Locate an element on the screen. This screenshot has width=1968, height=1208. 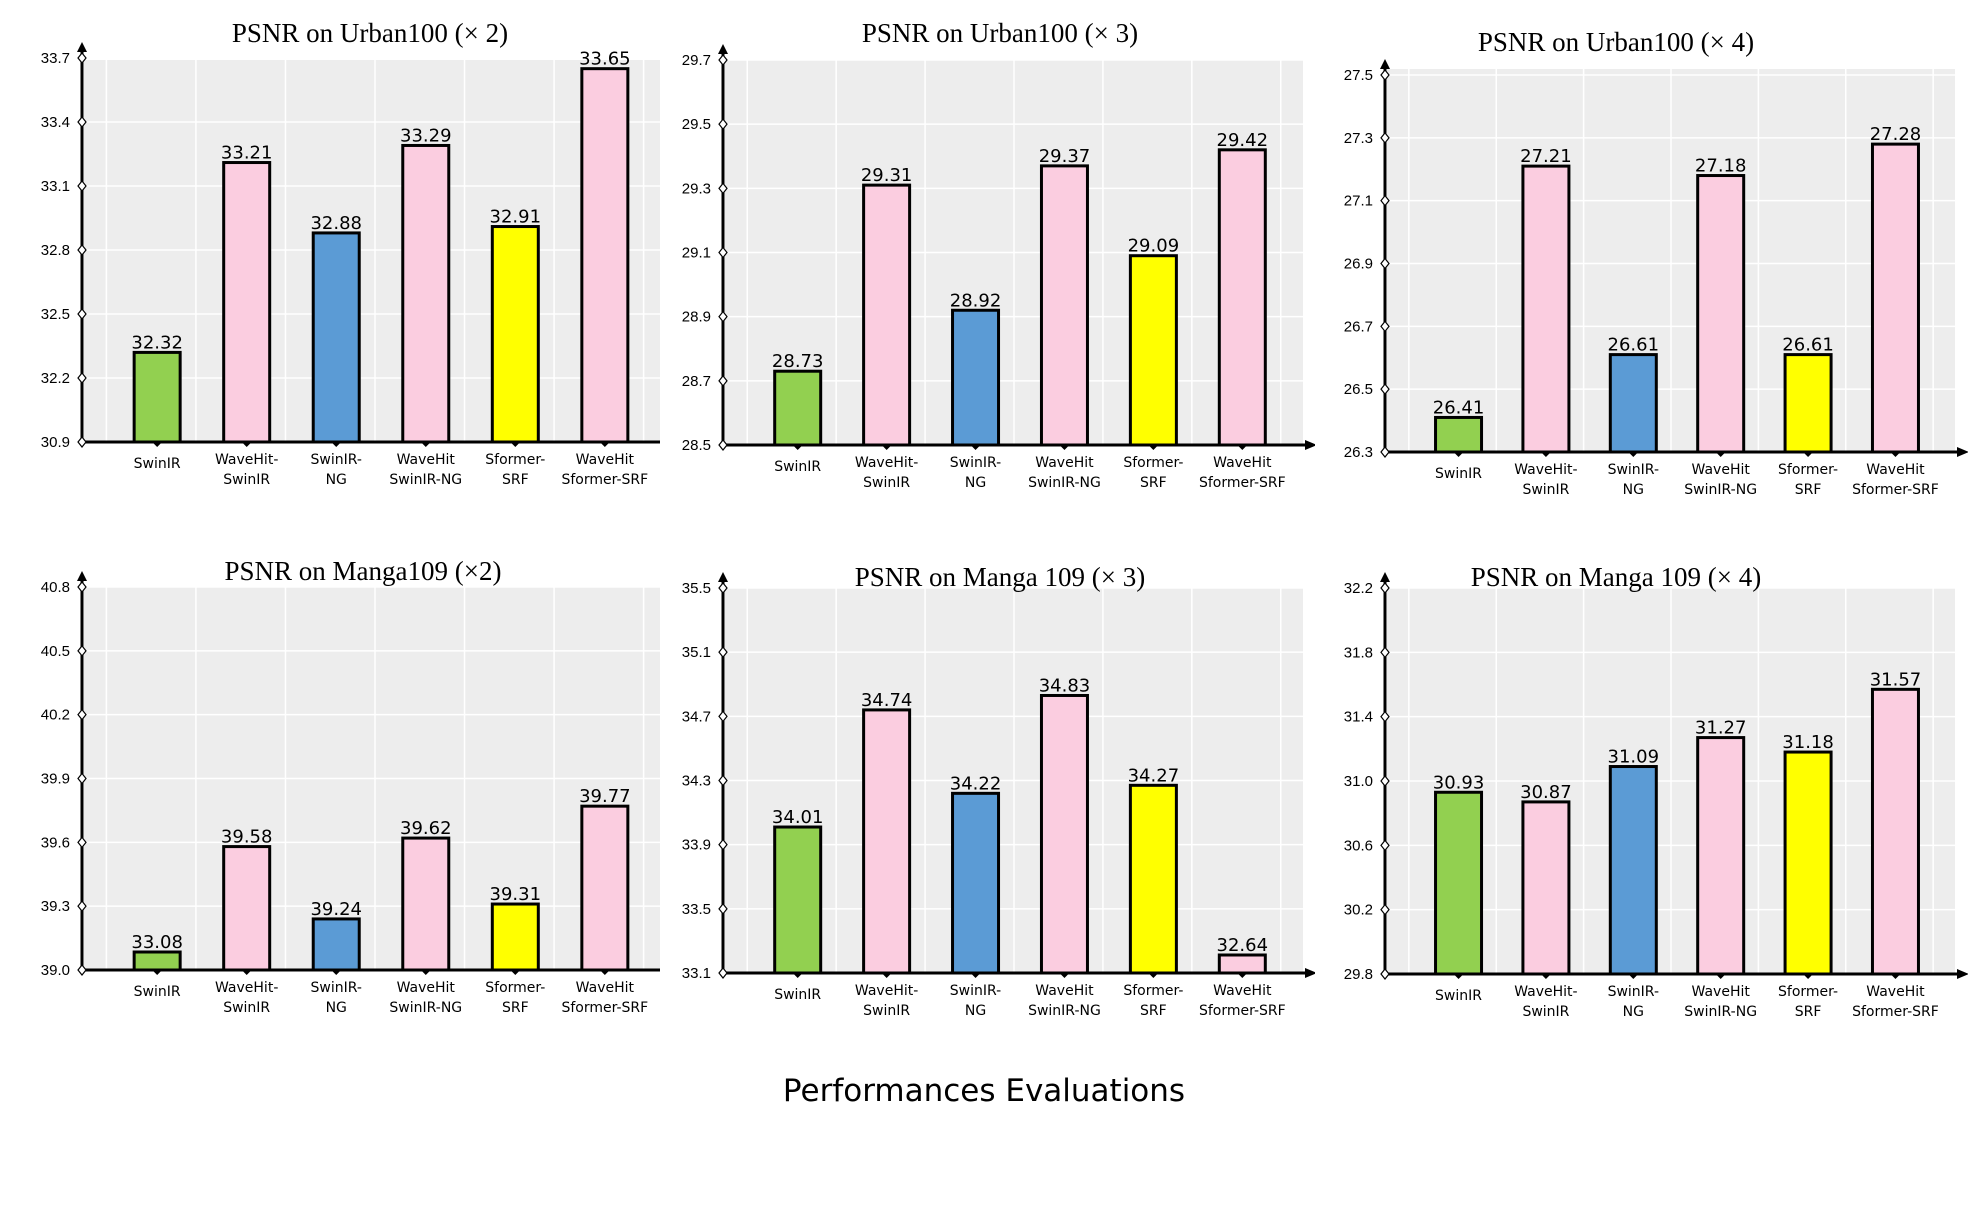
y-tick-label: 26.3 is located at coordinates (1358, 452).